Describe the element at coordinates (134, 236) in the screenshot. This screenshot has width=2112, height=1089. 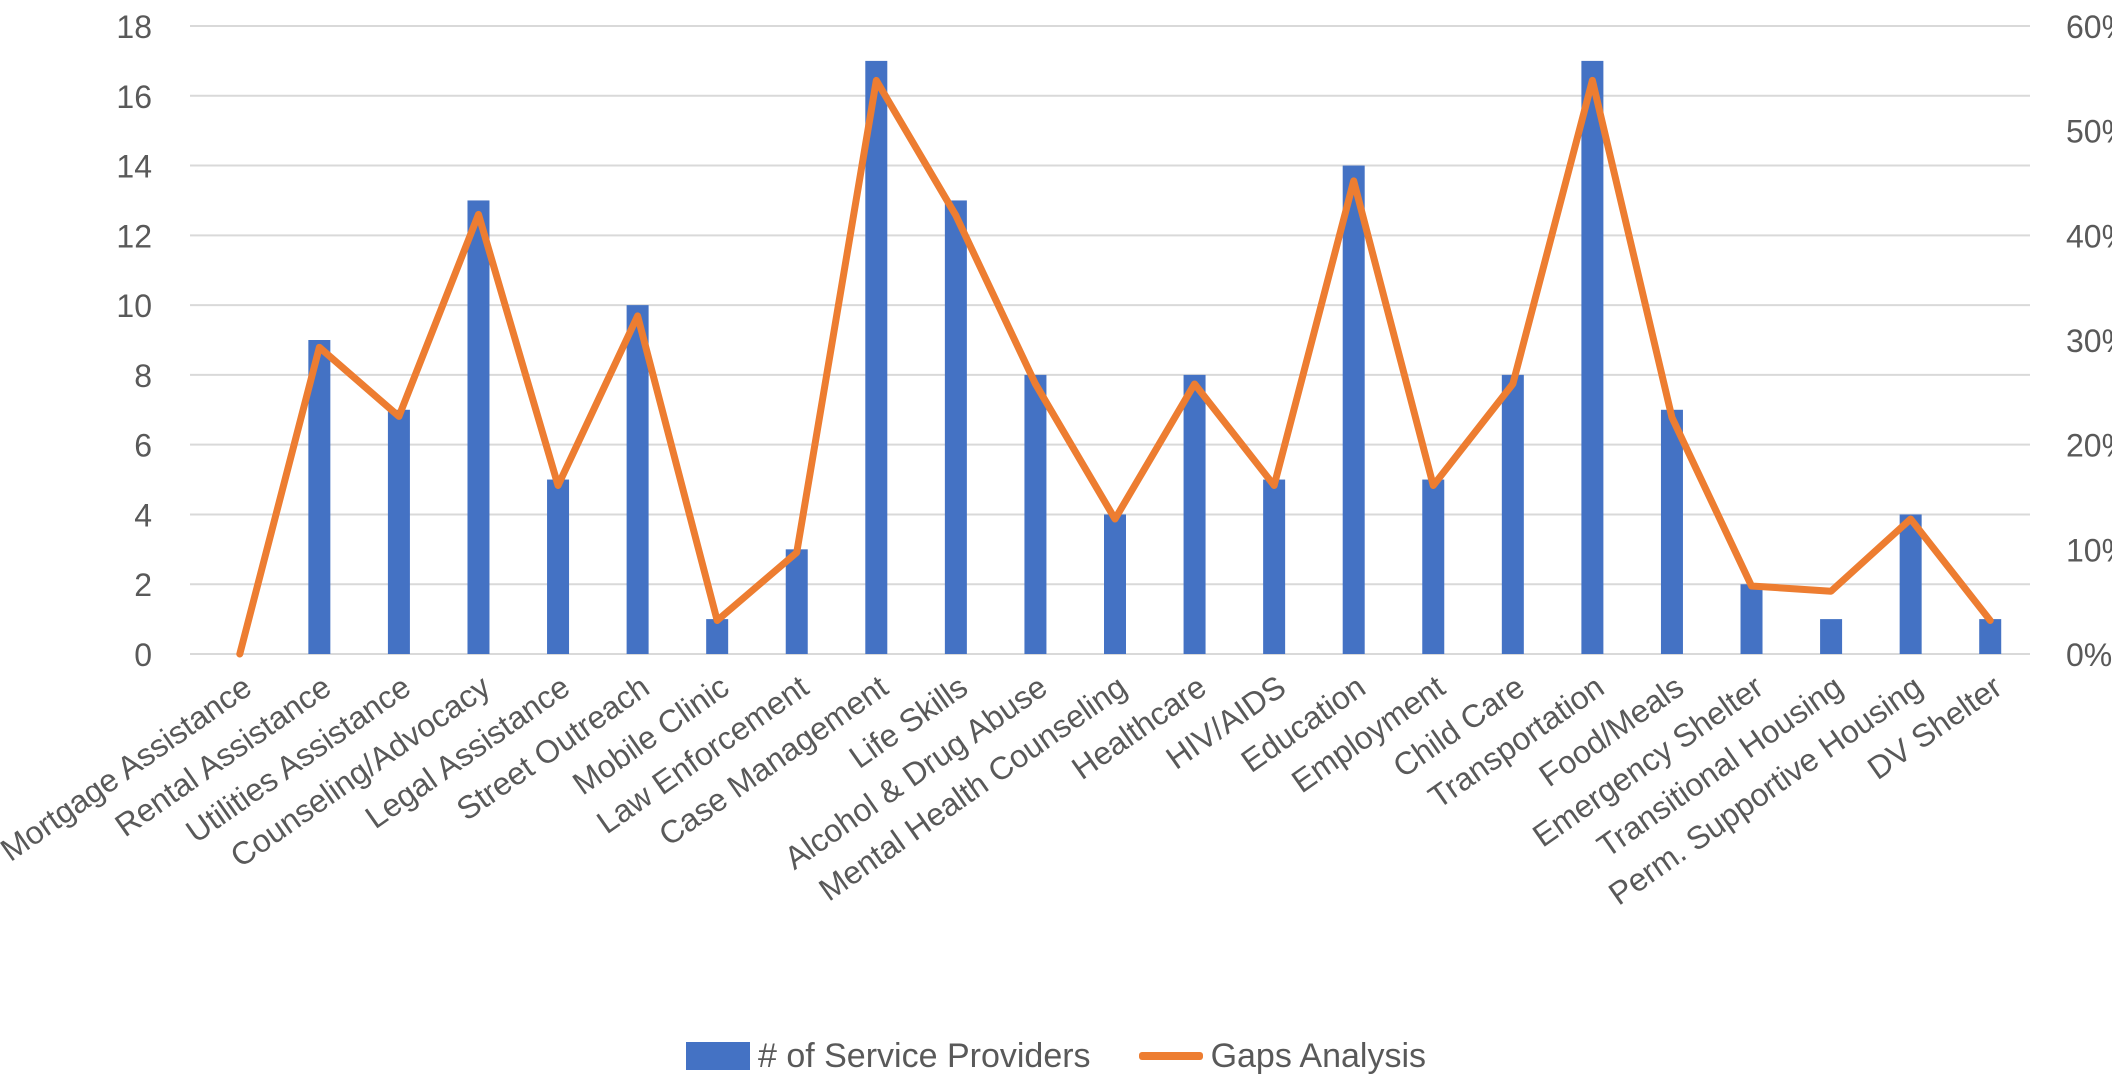
I see `y-left-tick-label: 12` at that location.